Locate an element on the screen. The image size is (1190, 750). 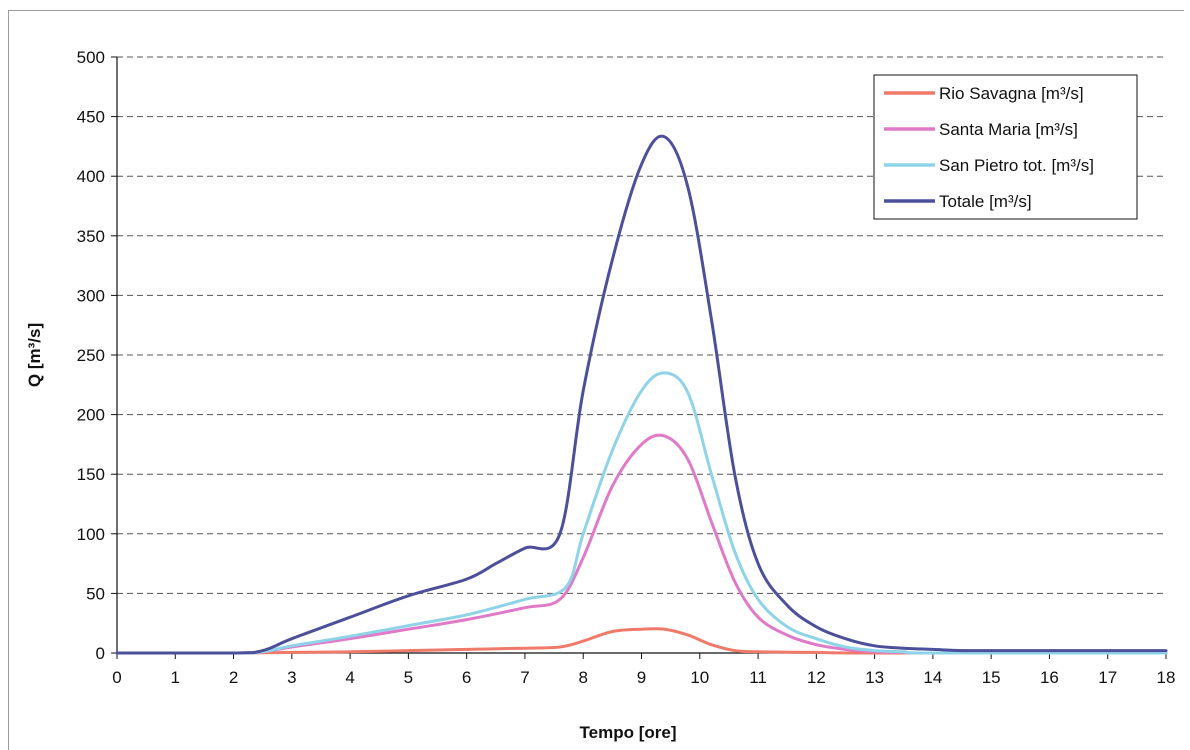
y-tick-label: 300 is located at coordinates (91, 295).